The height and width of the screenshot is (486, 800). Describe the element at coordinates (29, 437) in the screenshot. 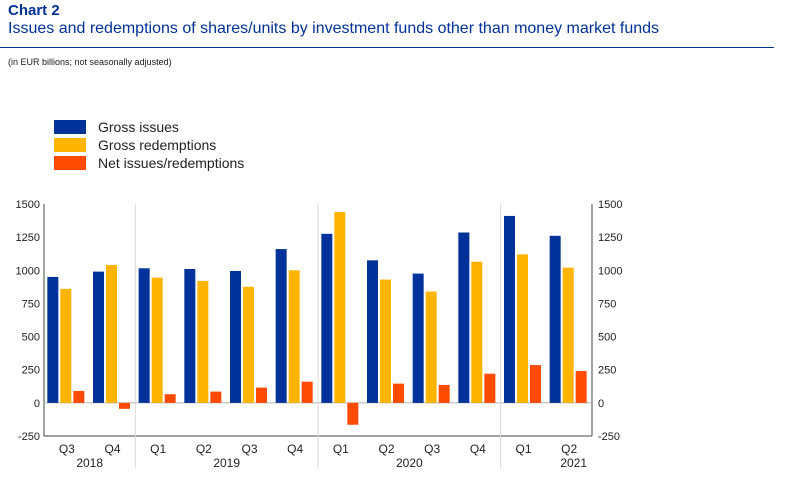

I see `y-tick-label-left: -250` at that location.